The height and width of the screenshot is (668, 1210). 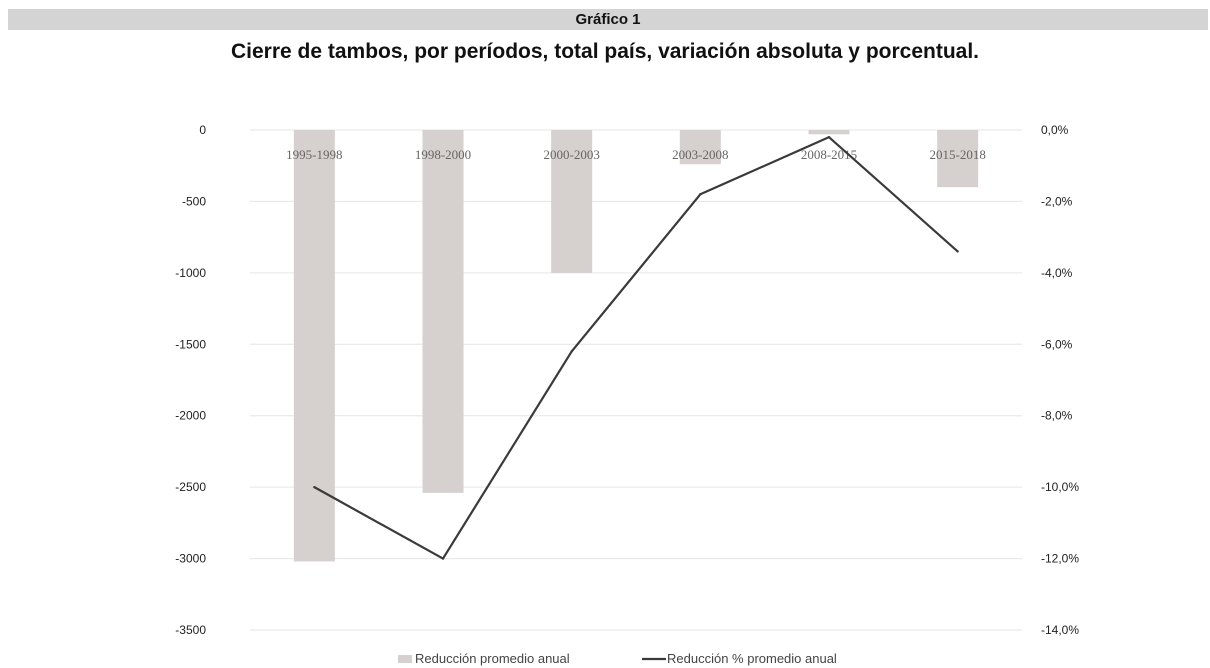 I want to click on line-point-1998-2000, so click(x=443, y=558).